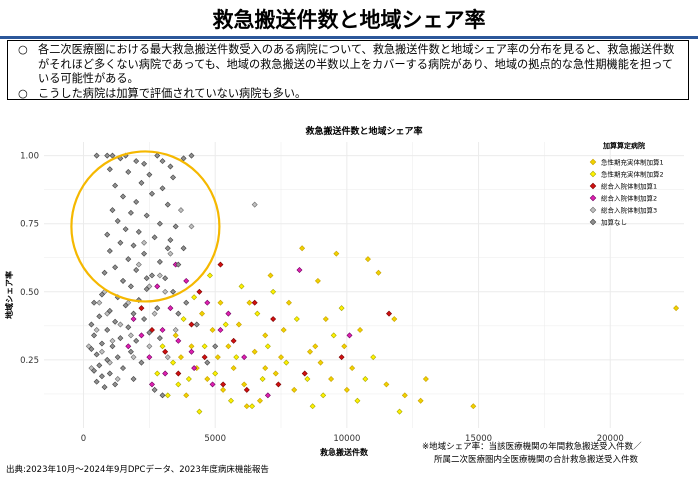 This screenshot has width=698, height=483. Describe the element at coordinates (145, 226) in the screenshot. I see `highlight-circle` at that location.